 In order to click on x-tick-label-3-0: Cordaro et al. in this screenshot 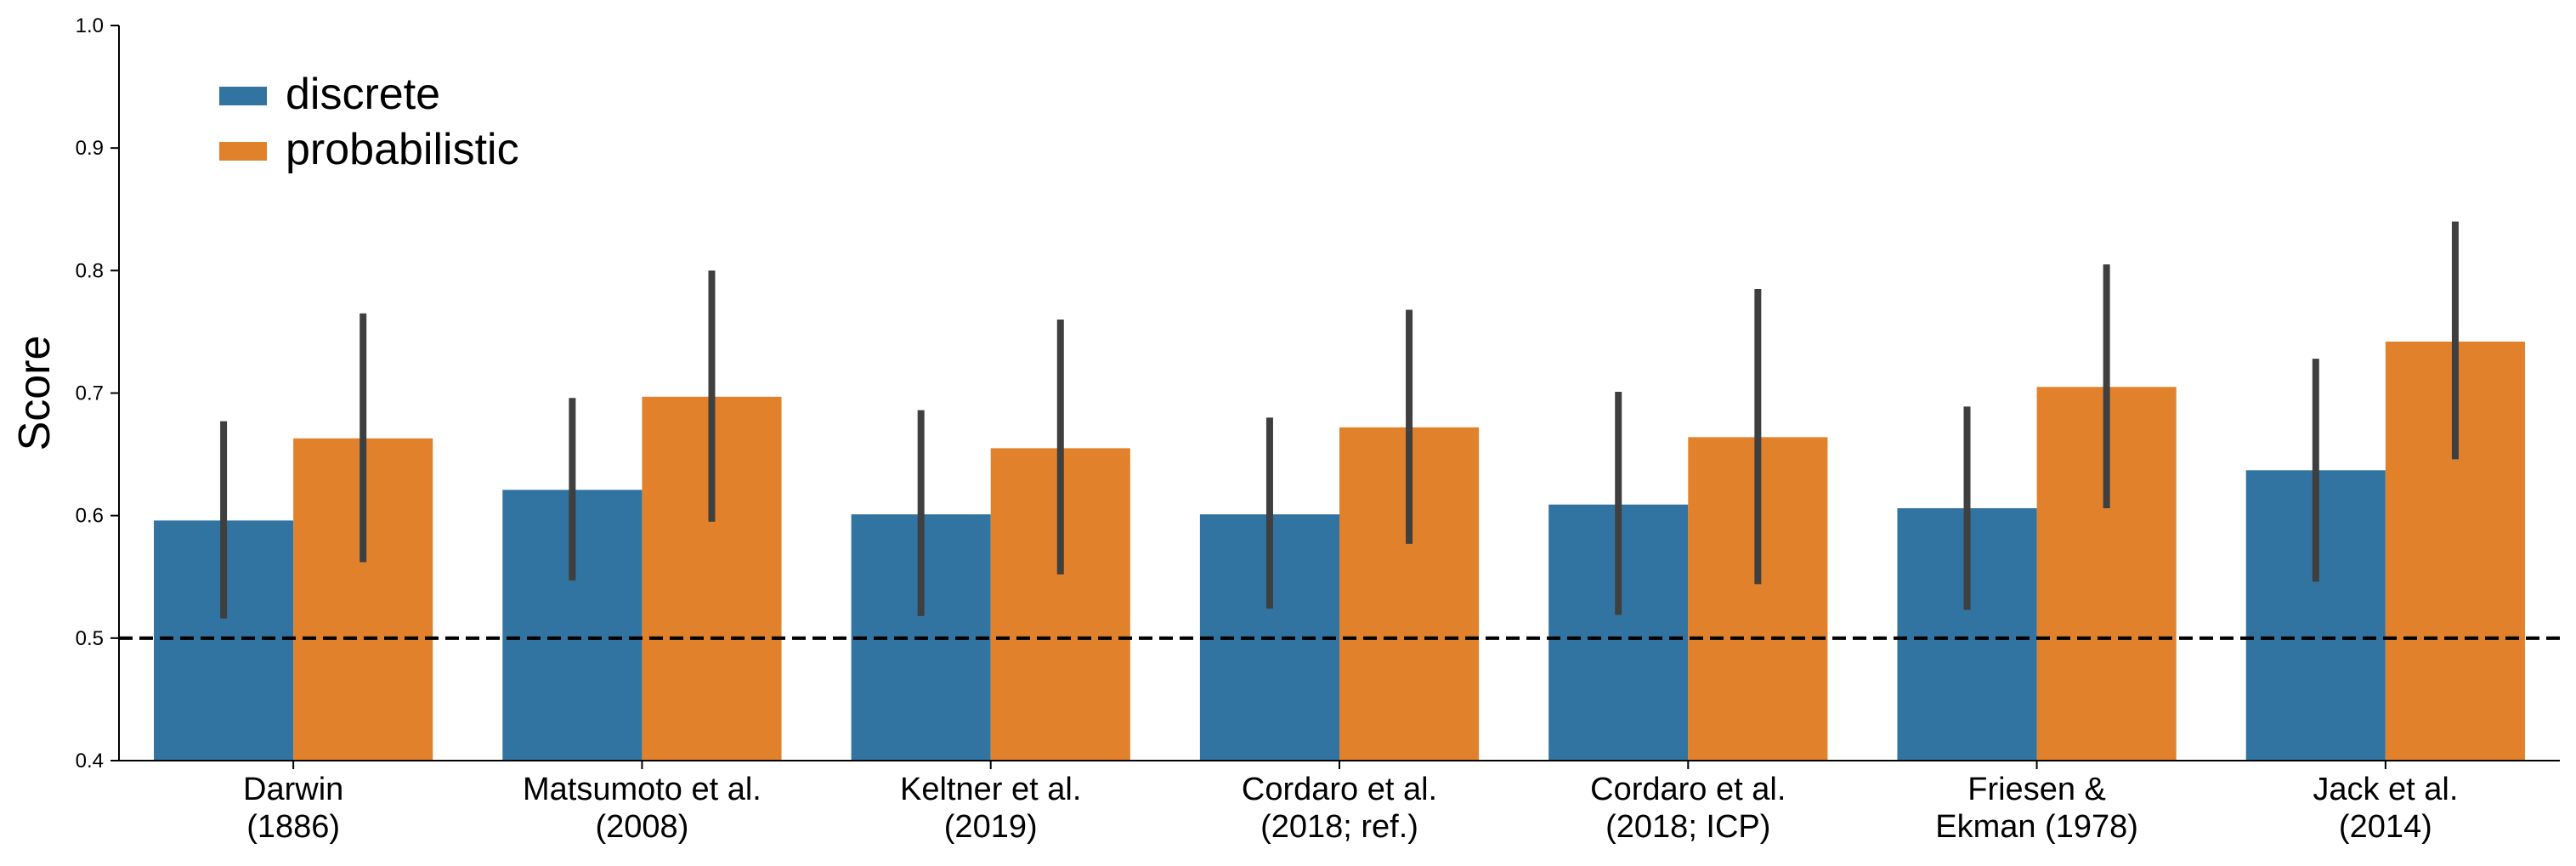, I will do `click(1339, 789)`.